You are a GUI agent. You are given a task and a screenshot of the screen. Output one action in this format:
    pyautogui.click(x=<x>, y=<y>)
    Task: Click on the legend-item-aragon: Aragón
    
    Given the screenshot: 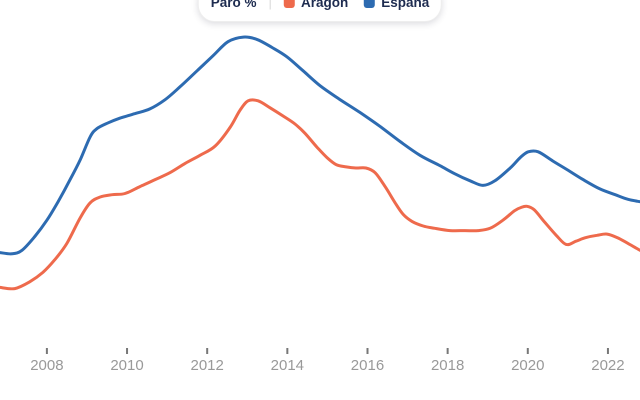 What is the action you would take?
    pyautogui.click(x=316, y=5)
    